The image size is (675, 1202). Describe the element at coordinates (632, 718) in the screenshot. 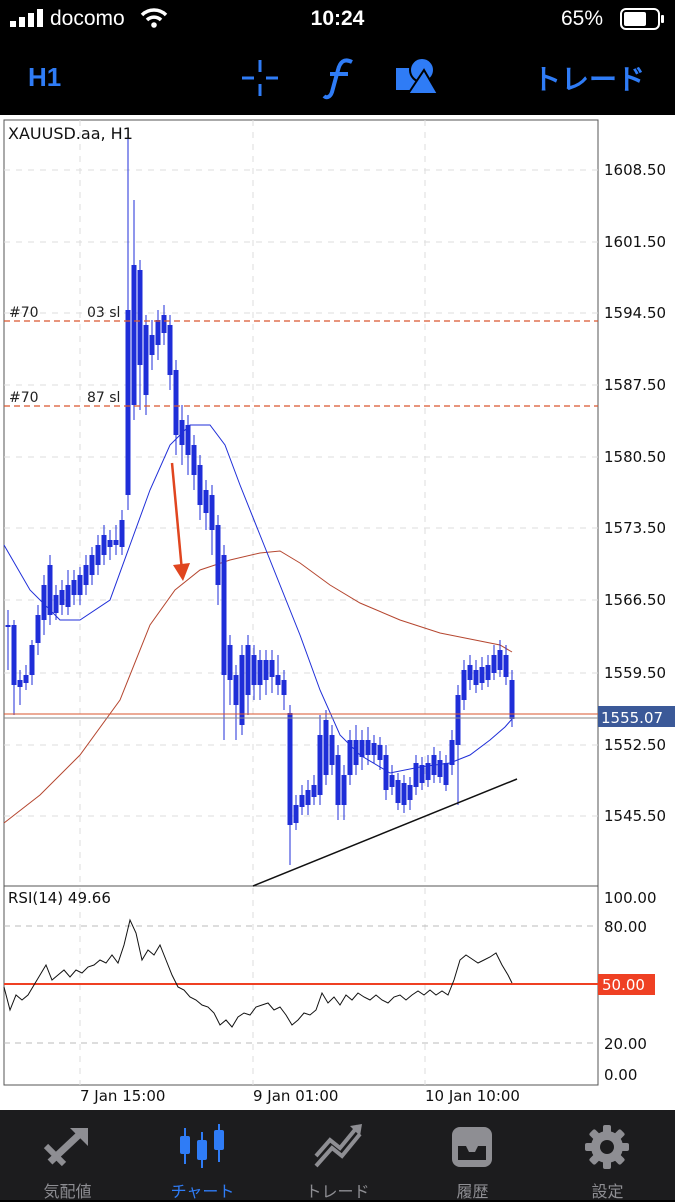

I see `current-price-label: 1555.07` at that location.